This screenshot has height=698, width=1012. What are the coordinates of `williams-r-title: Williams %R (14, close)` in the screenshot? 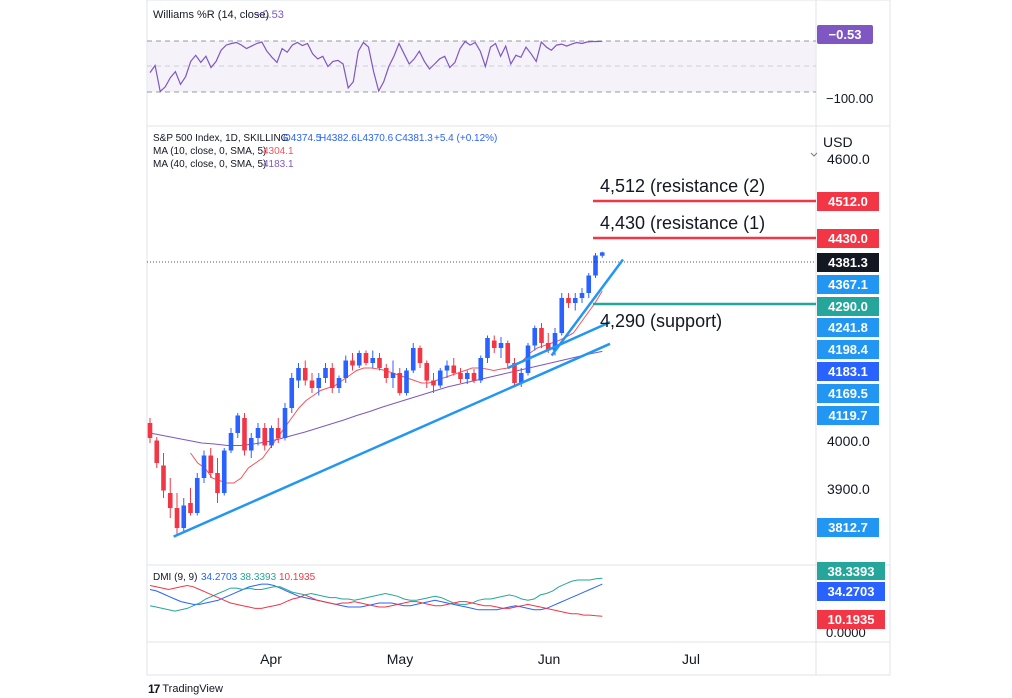 It's located at (211, 15).